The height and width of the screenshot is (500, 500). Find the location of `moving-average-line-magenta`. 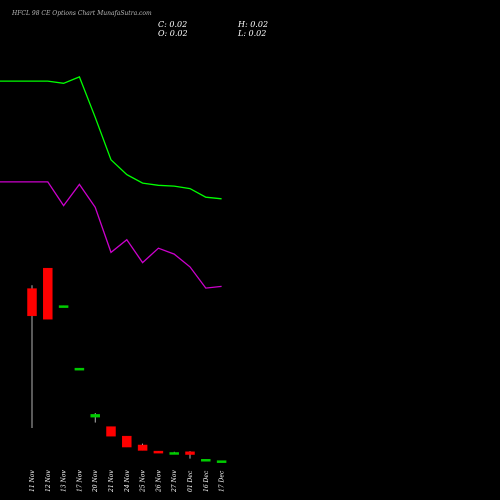

moving-average-line-magenta is located at coordinates (111, 235).